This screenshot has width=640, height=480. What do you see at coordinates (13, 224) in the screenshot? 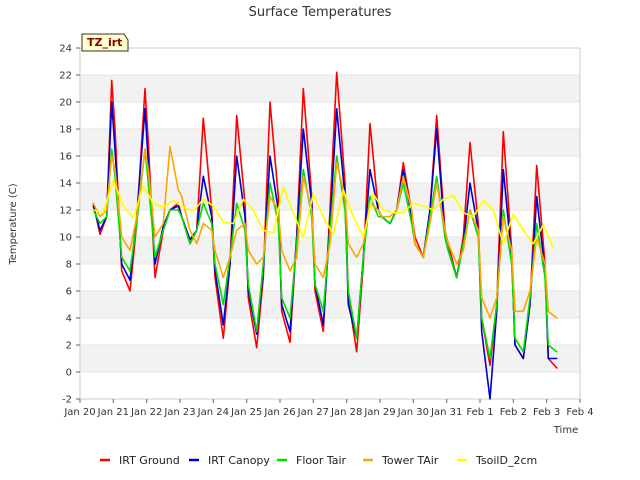
I see `y-axis-label: Temperature (C)` at bounding box center [13, 224].